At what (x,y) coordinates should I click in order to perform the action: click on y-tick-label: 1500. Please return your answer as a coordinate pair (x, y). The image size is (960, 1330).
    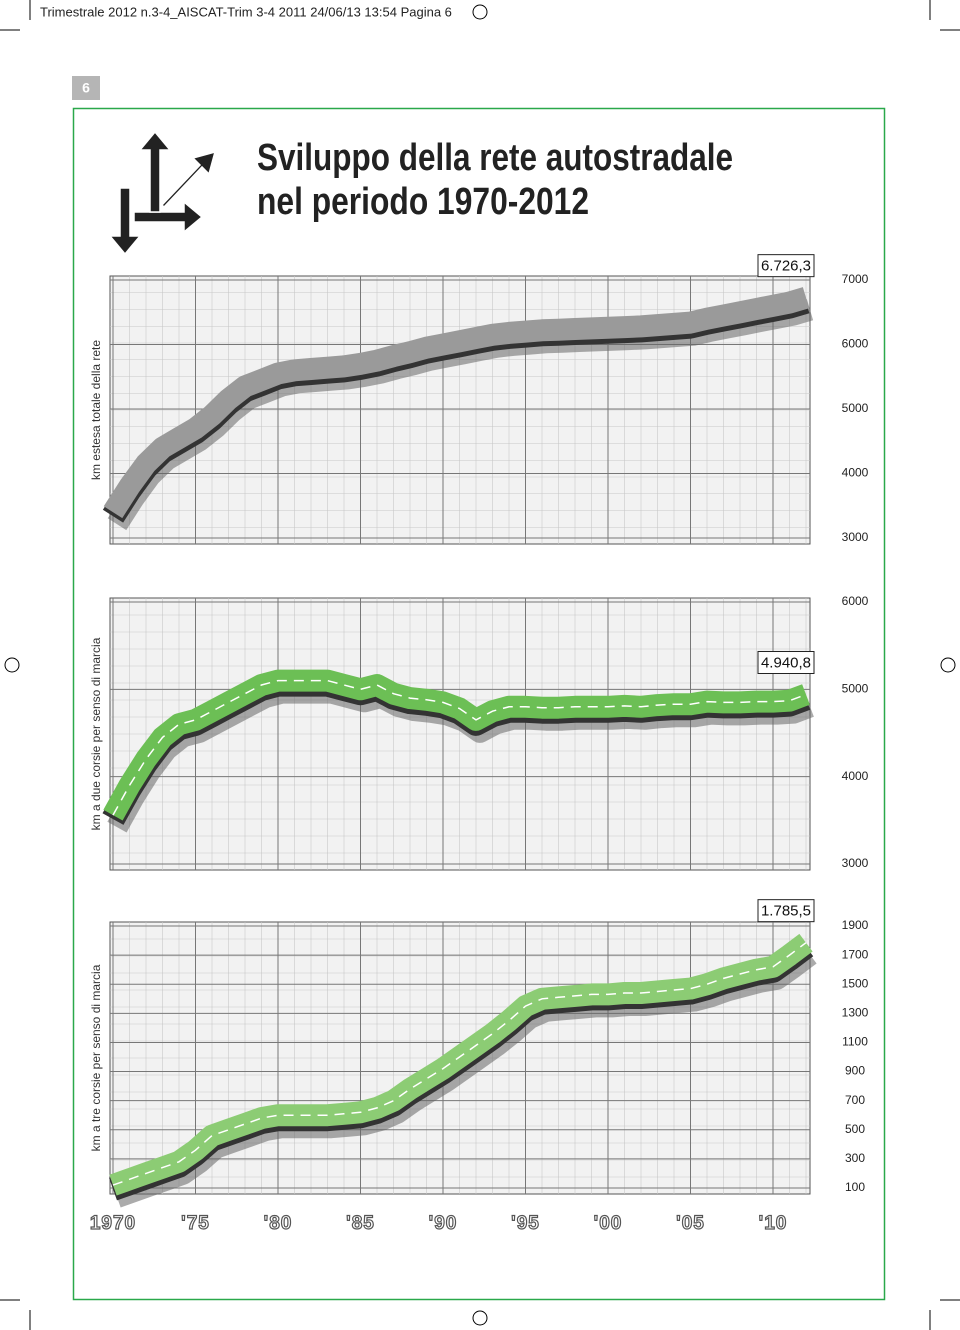
    Looking at the image, I should click on (855, 983).